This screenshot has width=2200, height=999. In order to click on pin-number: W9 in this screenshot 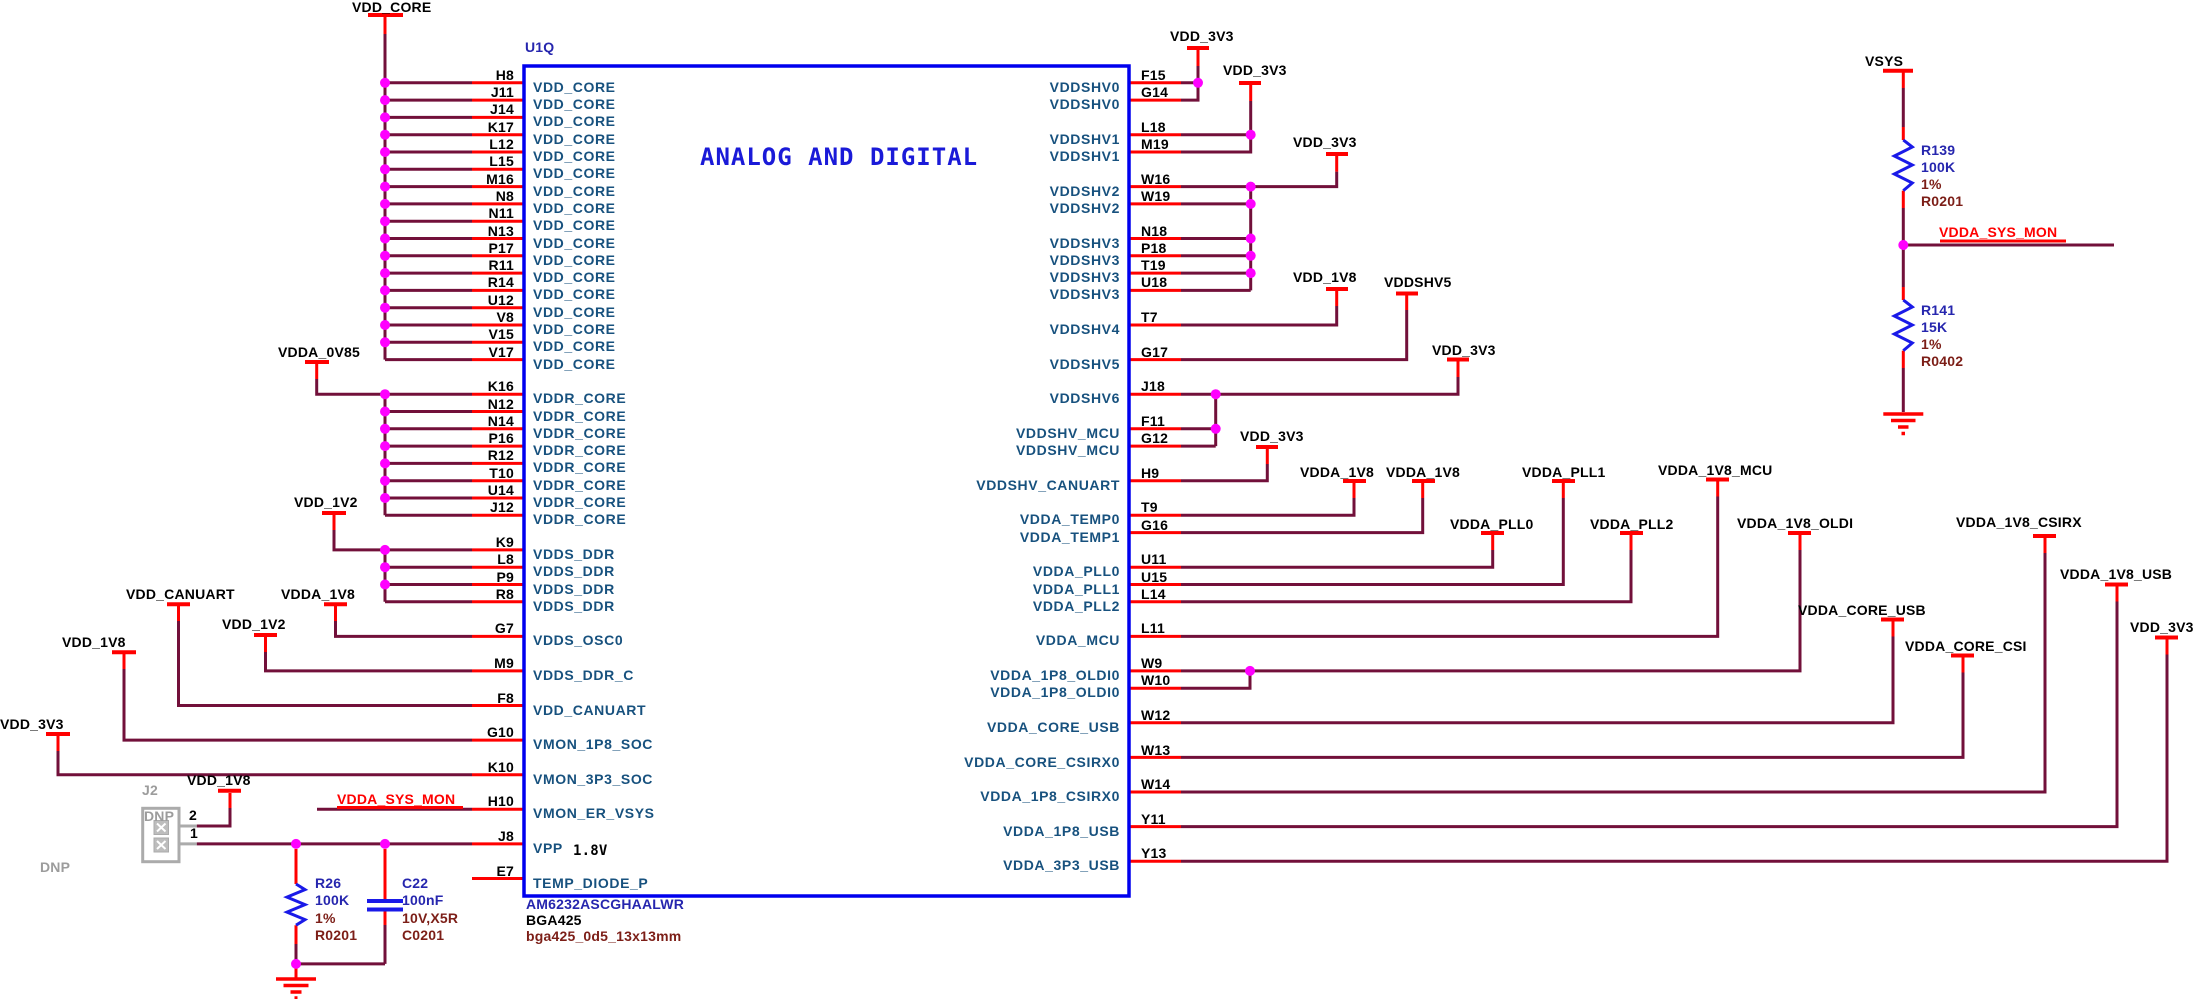, I will do `click(1152, 663)`.